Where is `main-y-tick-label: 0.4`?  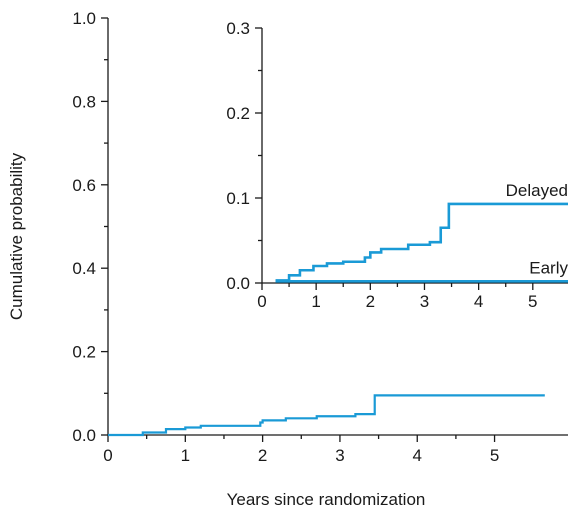
main-y-tick-label: 0.4 is located at coordinates (84, 268).